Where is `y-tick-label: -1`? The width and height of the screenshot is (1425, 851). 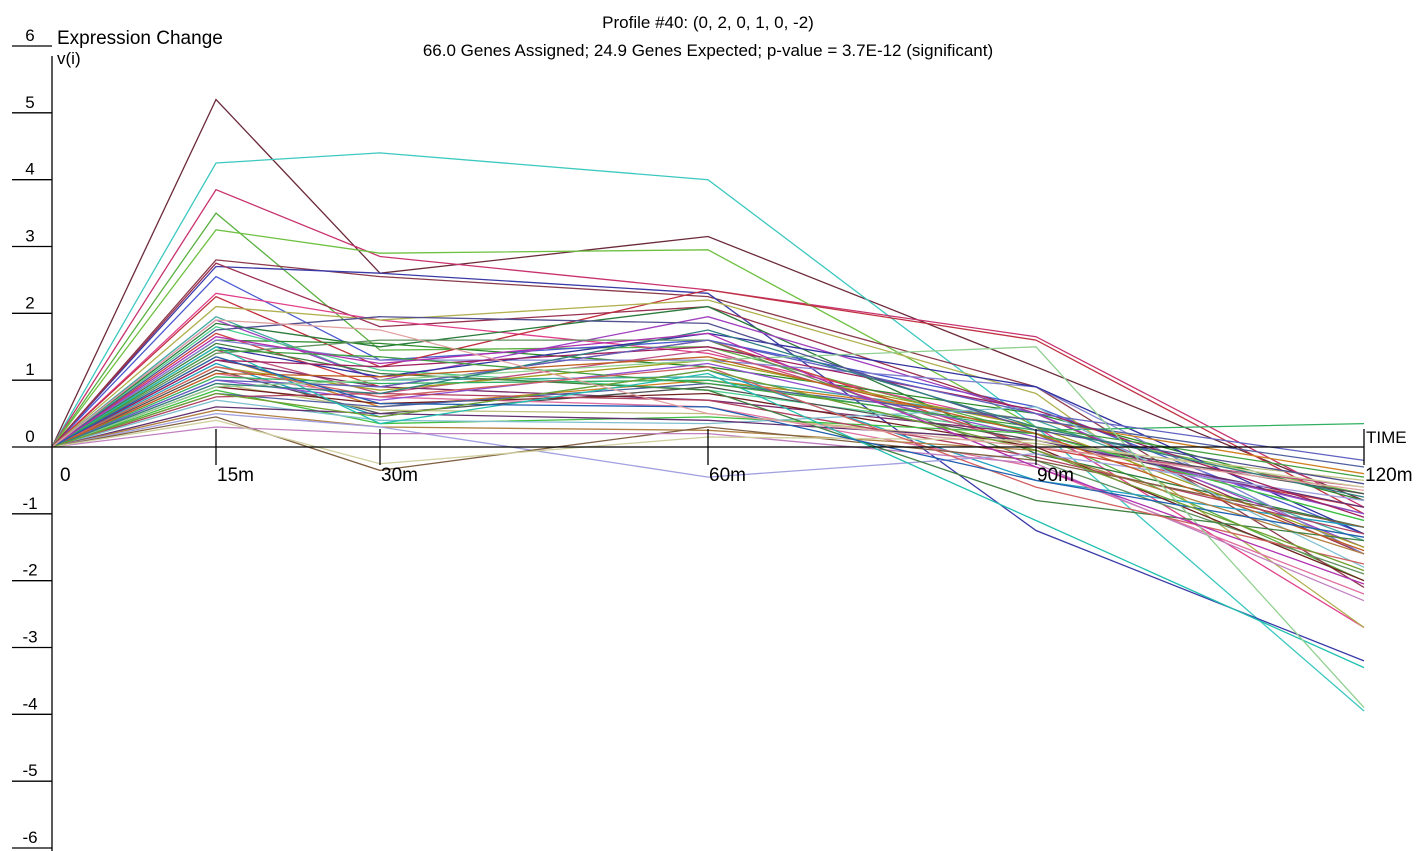
y-tick-label: -1 is located at coordinates (29, 503).